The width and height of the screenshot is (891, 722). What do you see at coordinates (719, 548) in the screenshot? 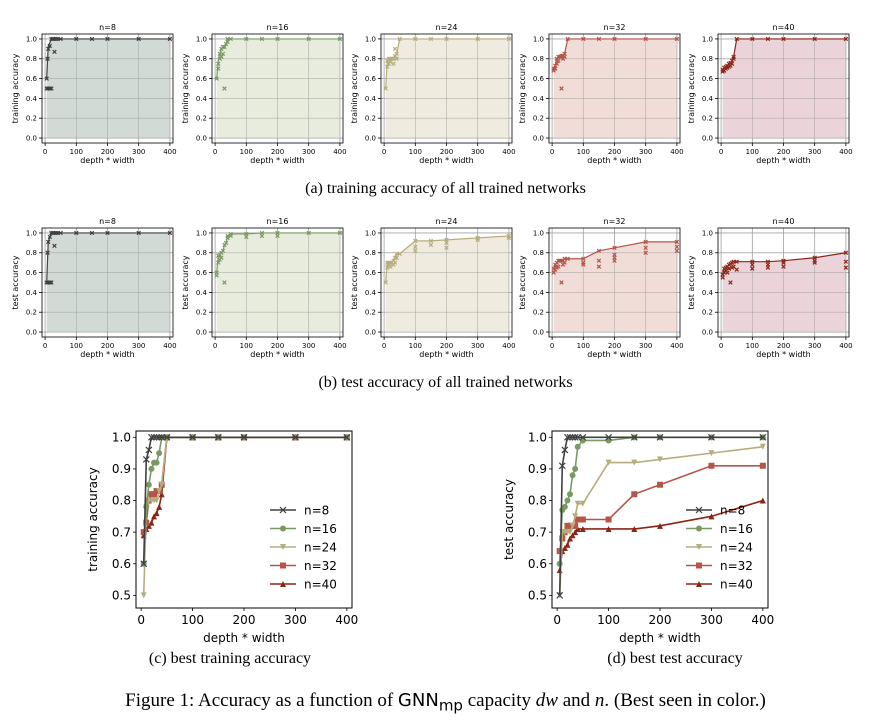
I see `legend: n=8 n=16 n=24 n=32 n=40` at bounding box center [719, 548].